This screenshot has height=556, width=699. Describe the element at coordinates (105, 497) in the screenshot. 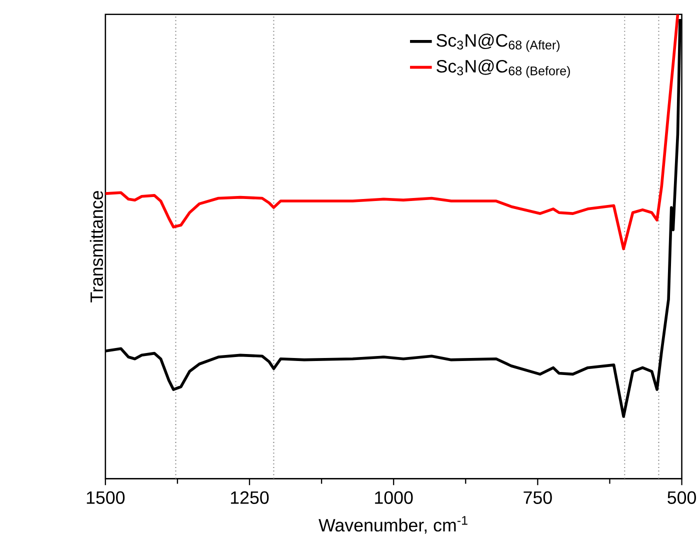

I see `x-tick-label: 1500` at that location.